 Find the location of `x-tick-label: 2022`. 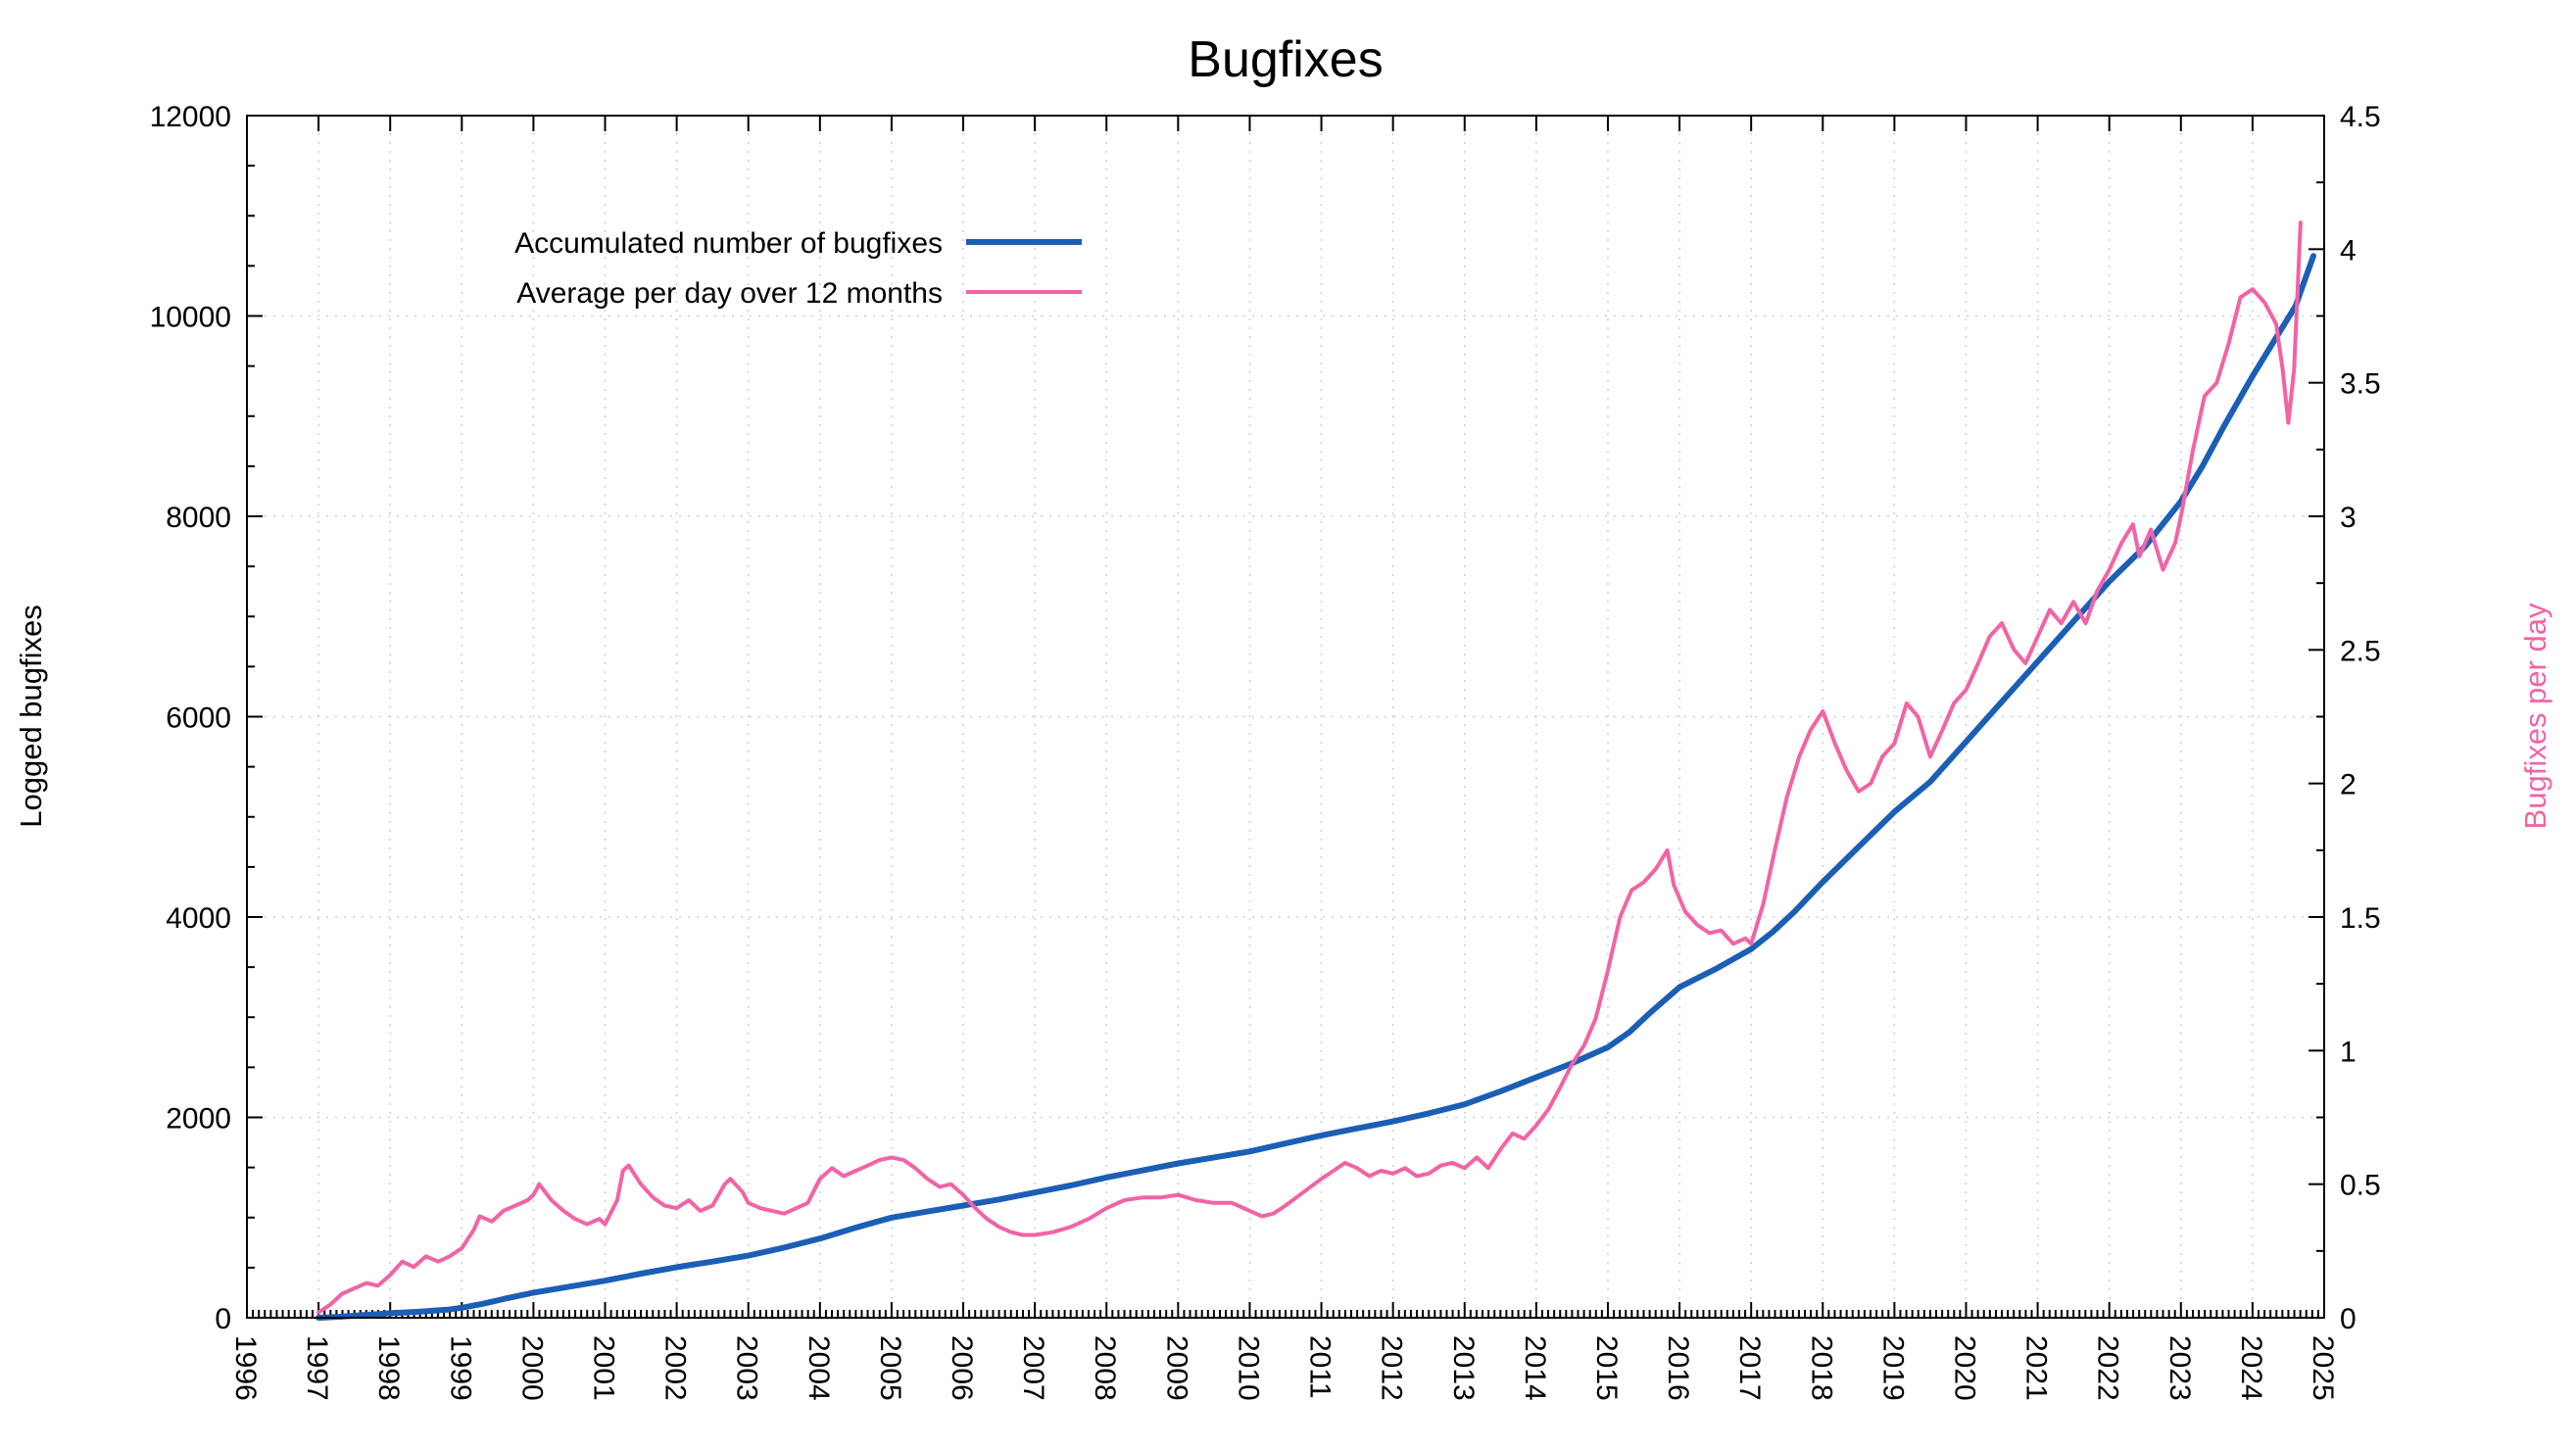

x-tick-label: 2022 is located at coordinates (2108, 1368).